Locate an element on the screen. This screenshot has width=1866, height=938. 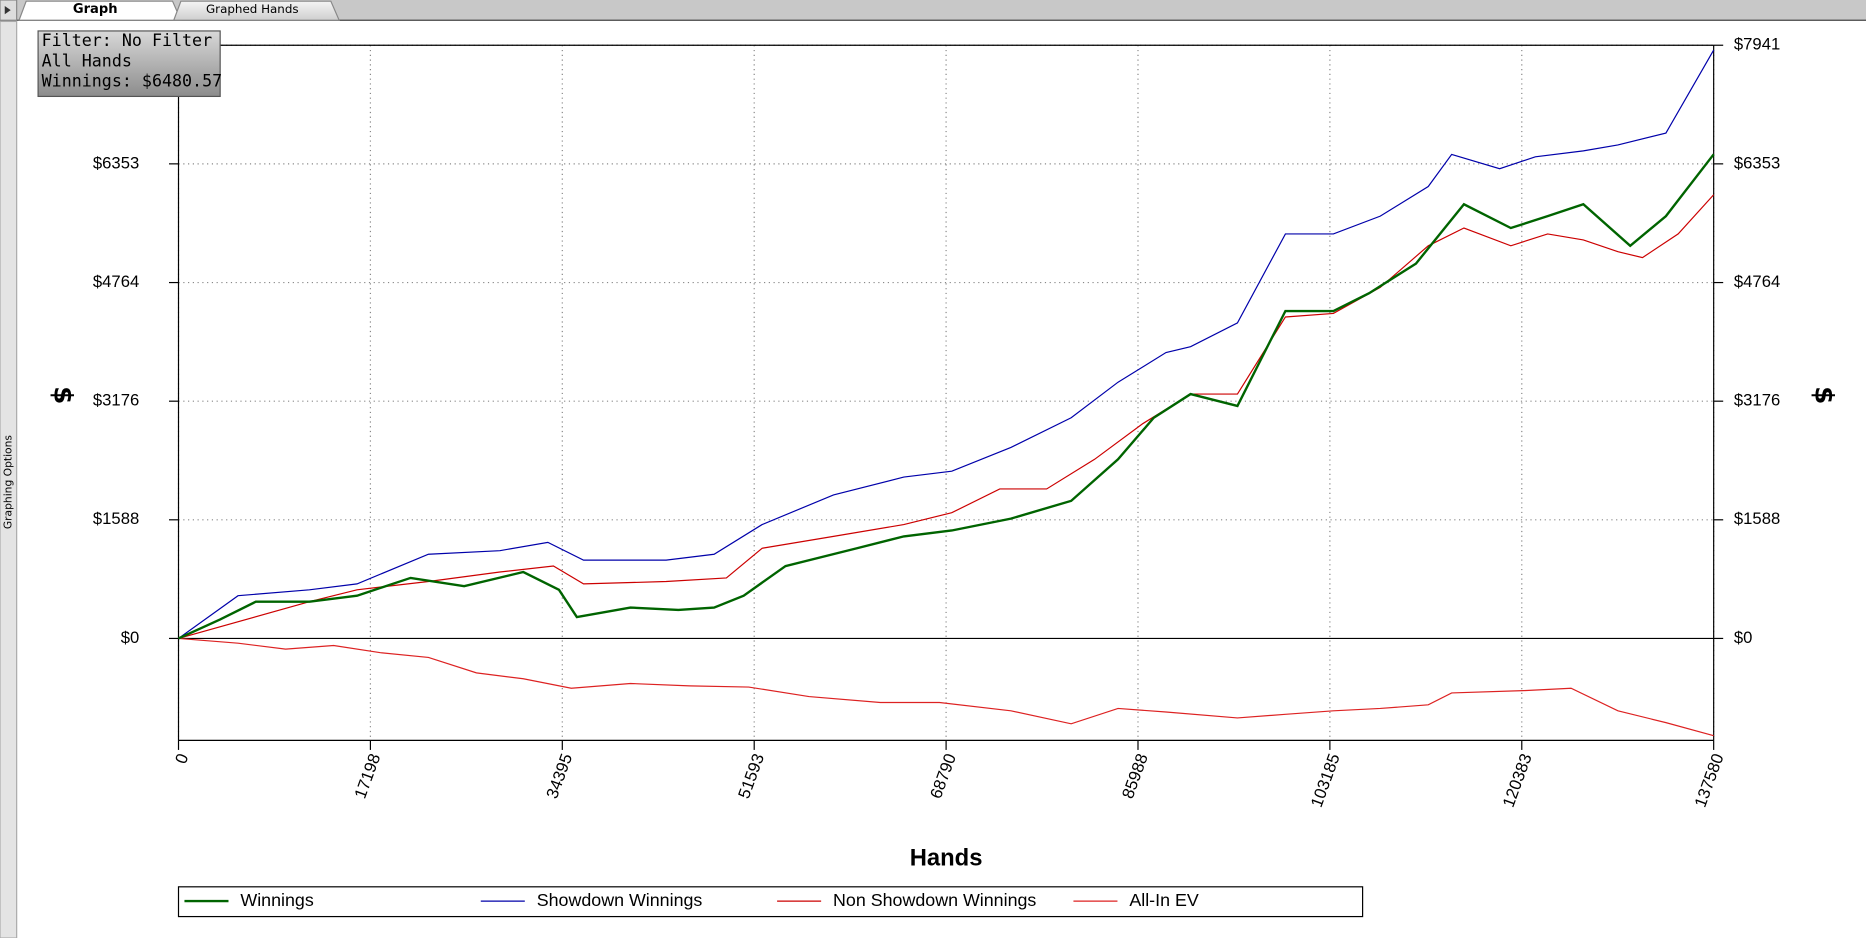
toggle-arrow is located at coordinates (7, 10).